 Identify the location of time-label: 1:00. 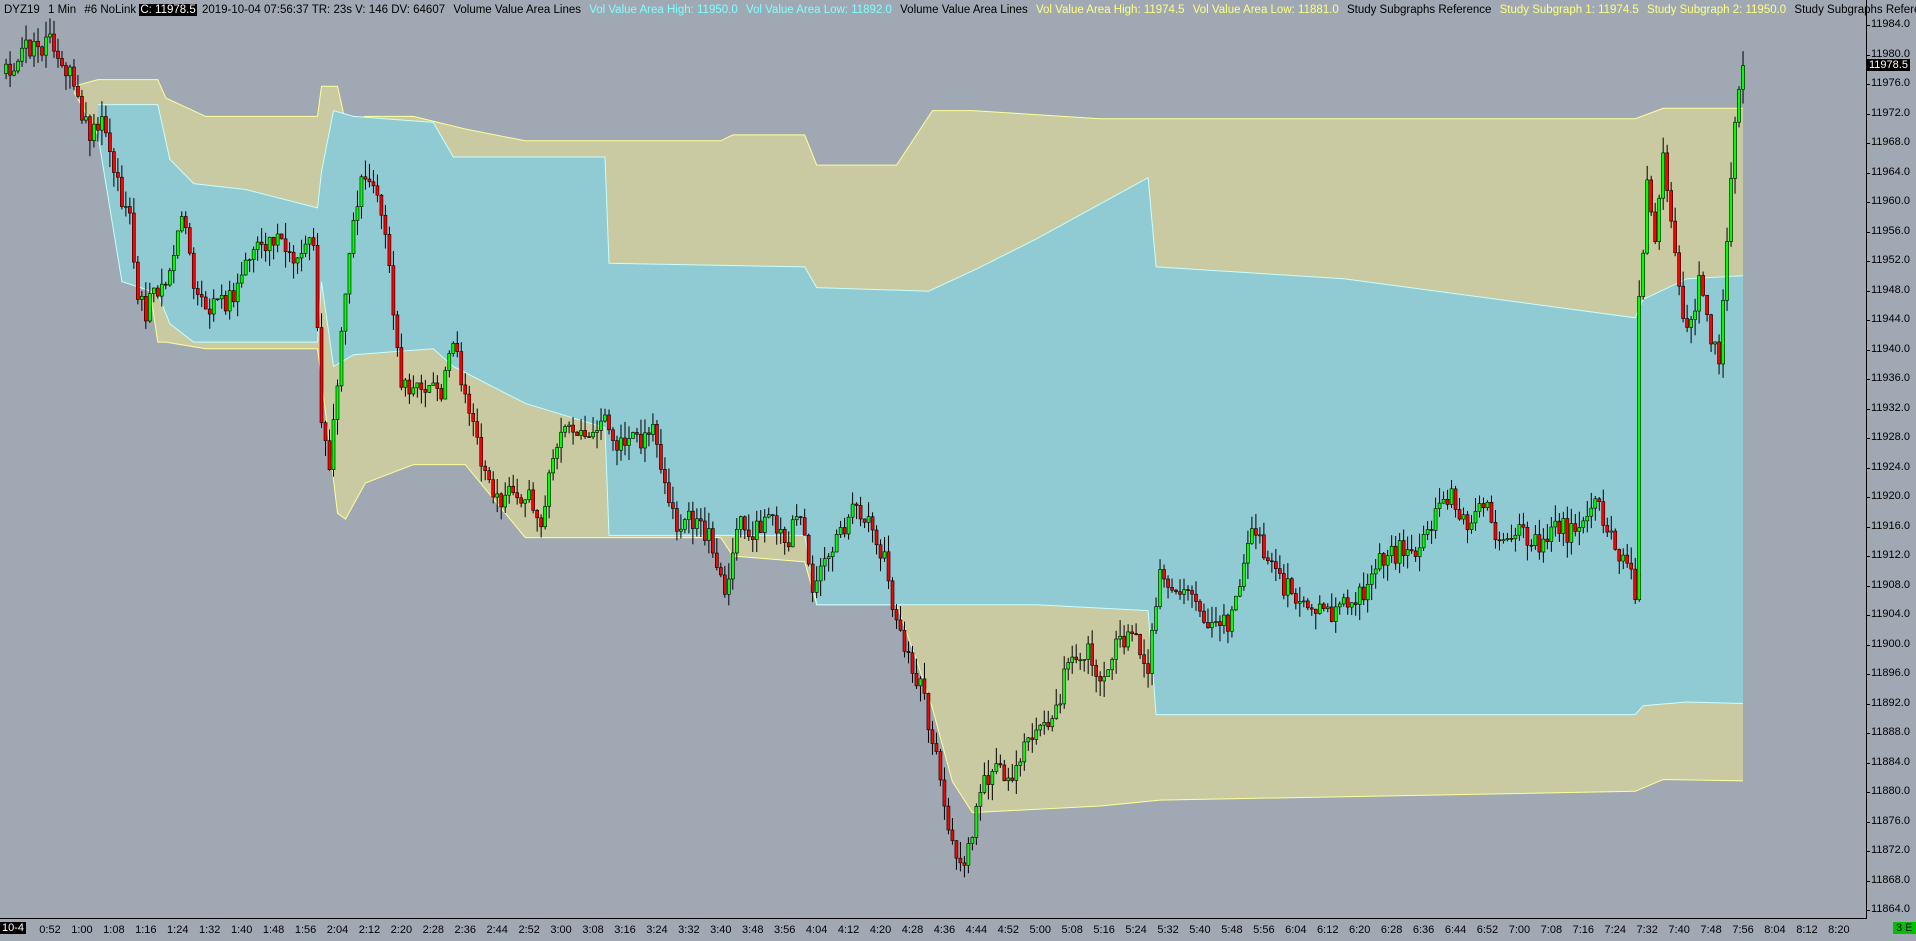
(82, 930).